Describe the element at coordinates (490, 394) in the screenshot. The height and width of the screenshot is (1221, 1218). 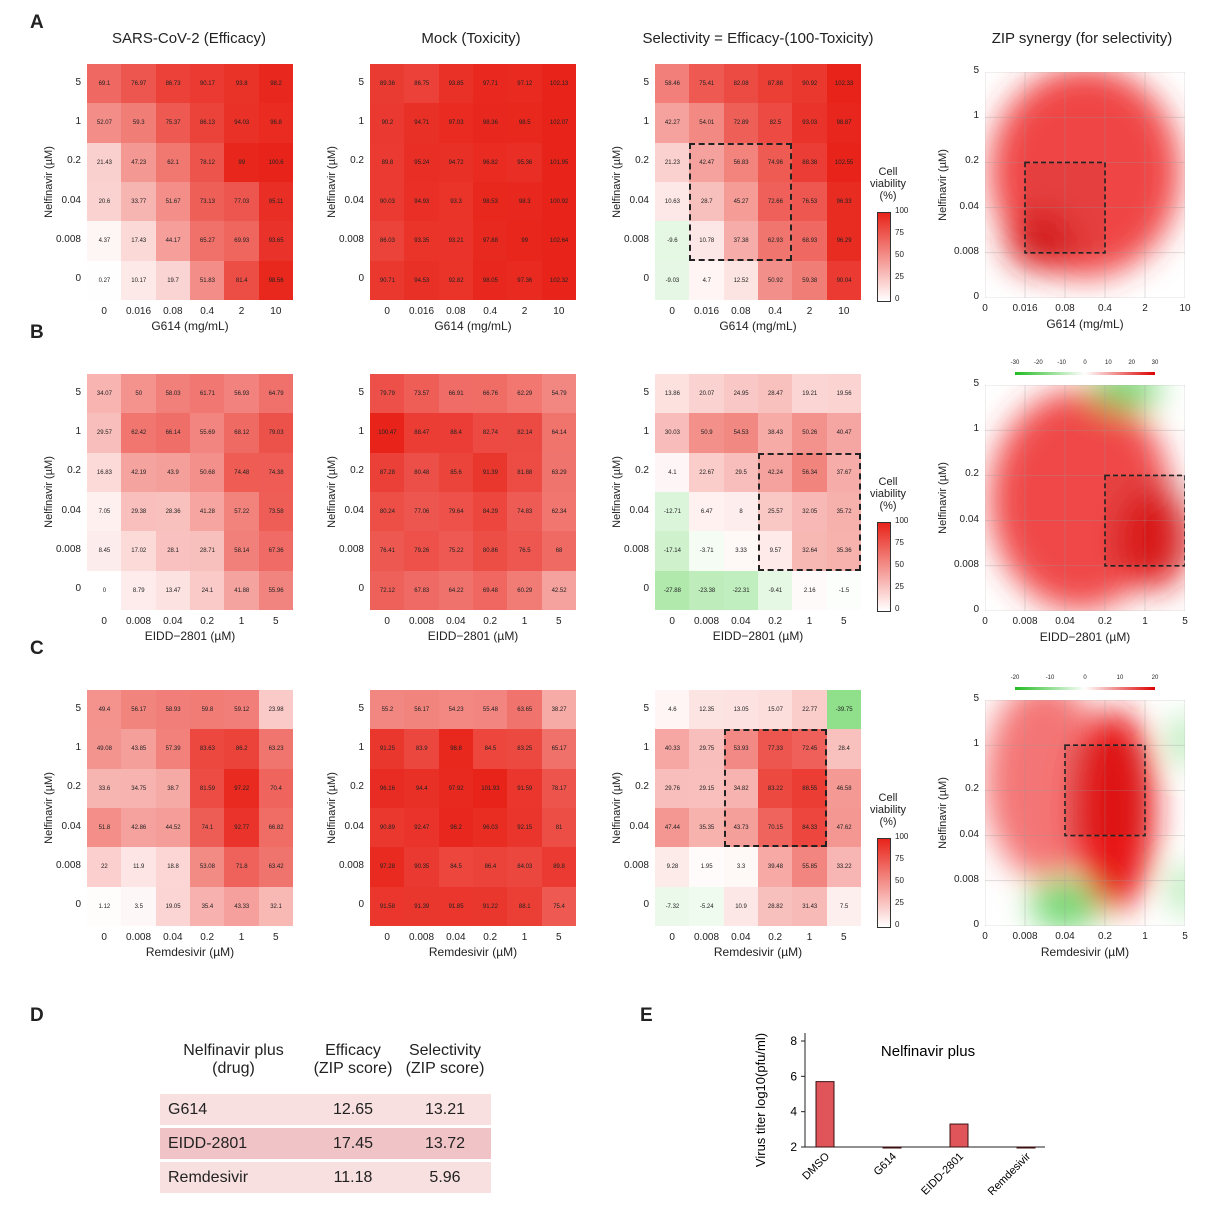
I see `heatmap-cell: 66.76` at that location.